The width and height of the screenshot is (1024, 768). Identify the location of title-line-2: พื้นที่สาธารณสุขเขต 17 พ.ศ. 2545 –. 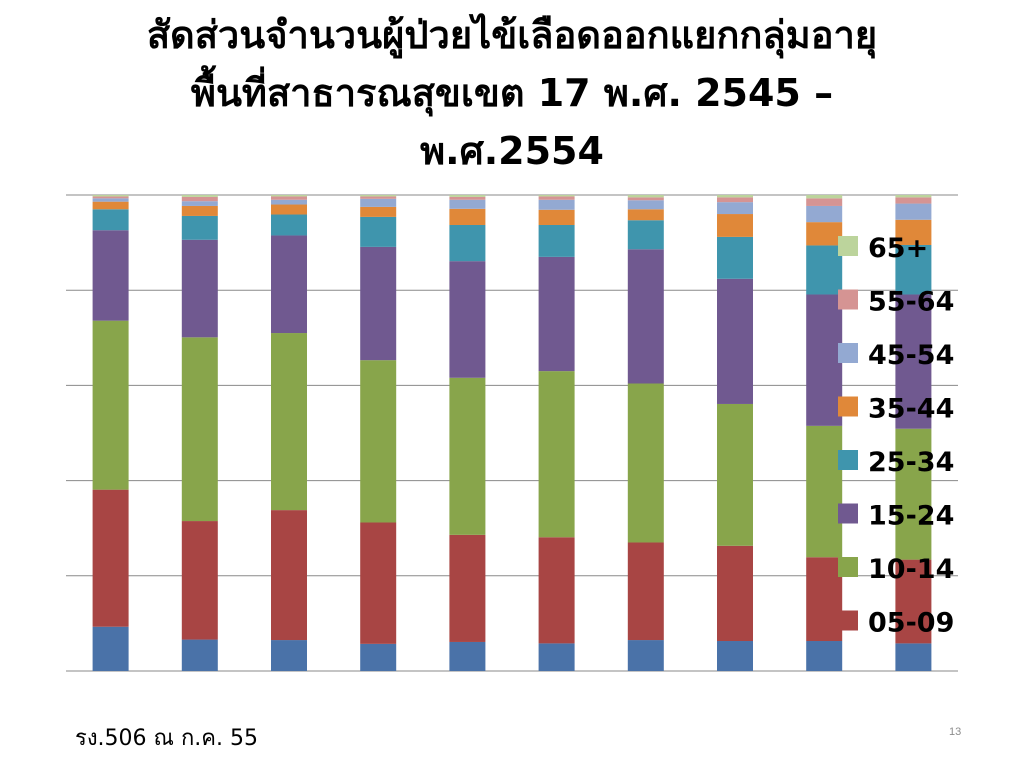
(512, 93).